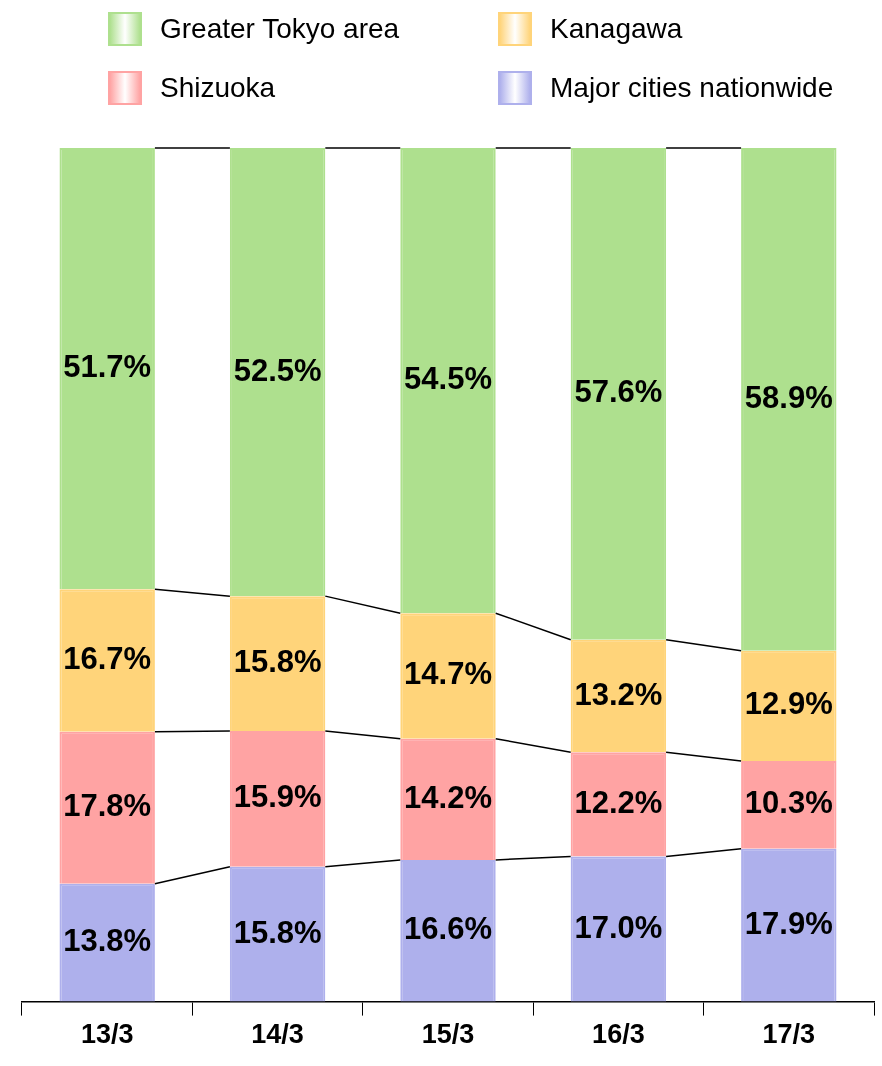 This screenshot has height=1066, width=882. What do you see at coordinates (788, 923) in the screenshot?
I see `data-label: 17.9%` at bounding box center [788, 923].